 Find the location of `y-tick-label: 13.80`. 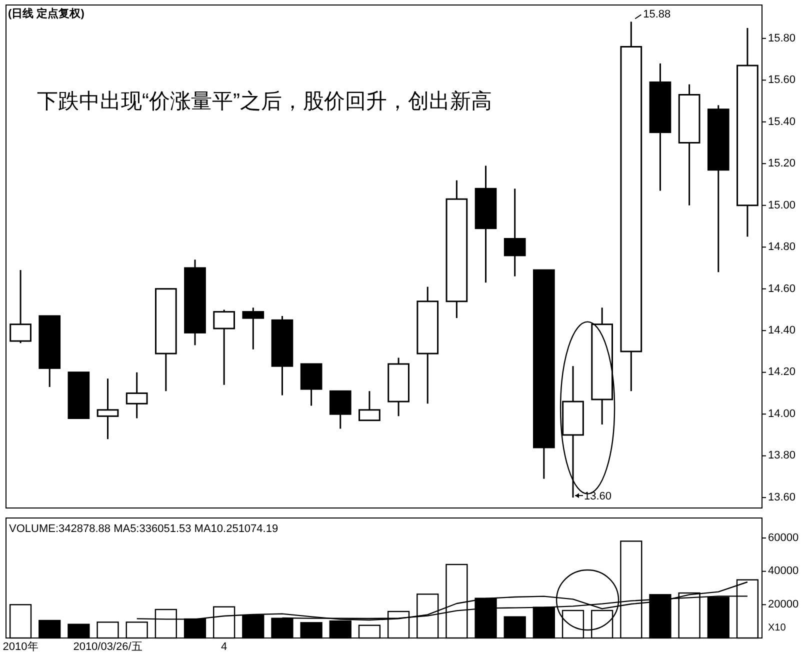

y-tick-label: 13.80 is located at coordinates (782, 456).